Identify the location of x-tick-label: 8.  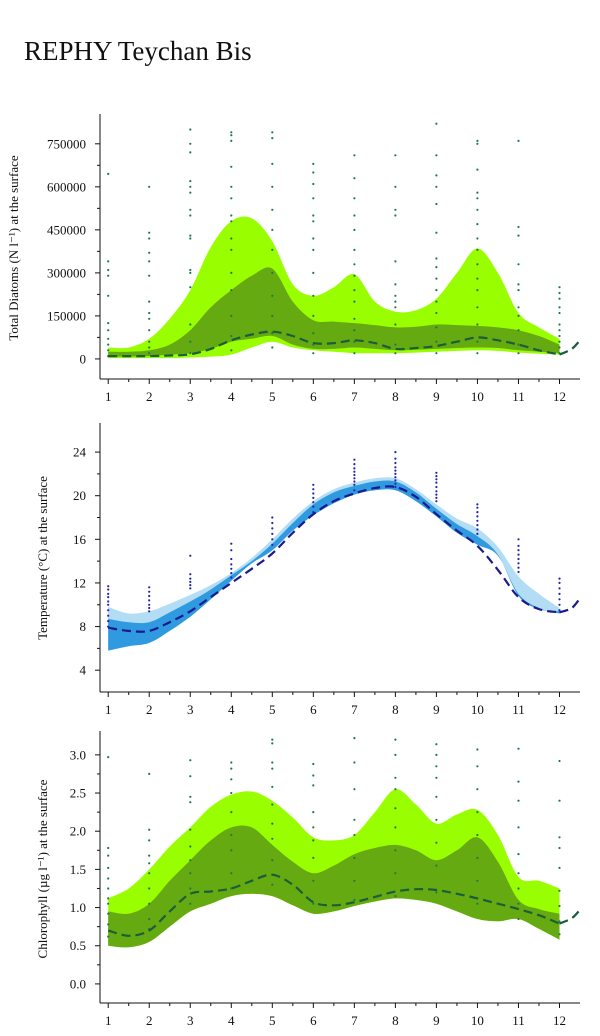
(395, 709).